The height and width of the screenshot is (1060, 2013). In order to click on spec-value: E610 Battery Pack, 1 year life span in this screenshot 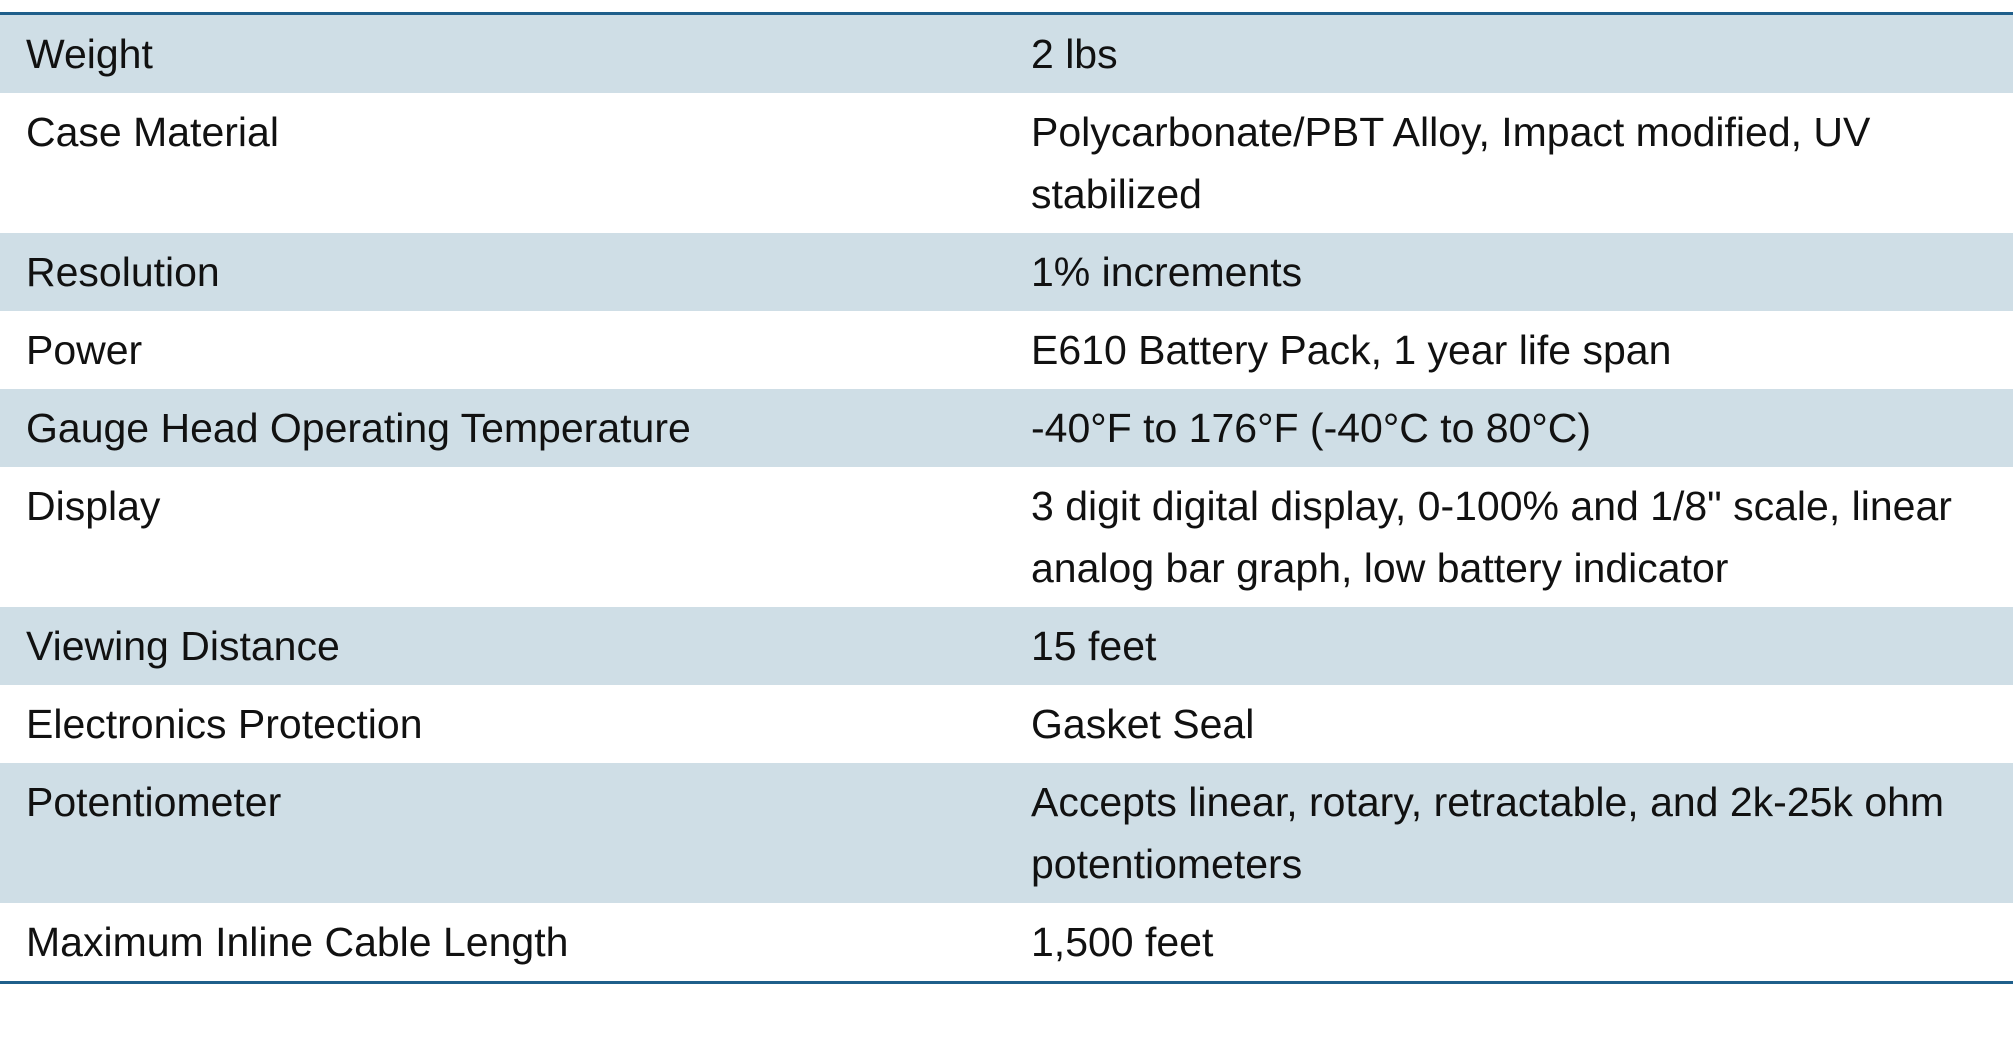, I will do `click(1351, 350)`.